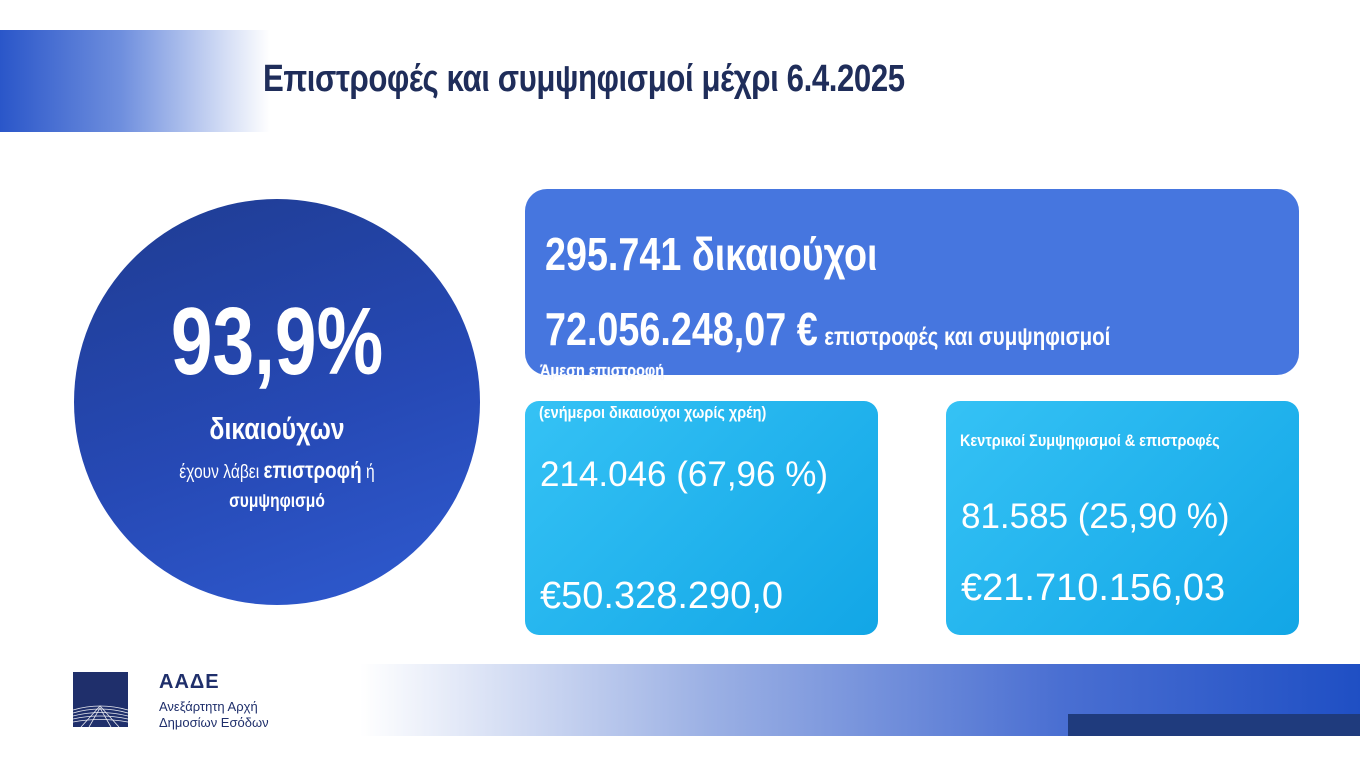  Describe the element at coordinates (1090, 440) in the screenshot. I see `central-offset-heading: Κεντρικοί Συμψηφισμοί & επιστροφές` at that location.